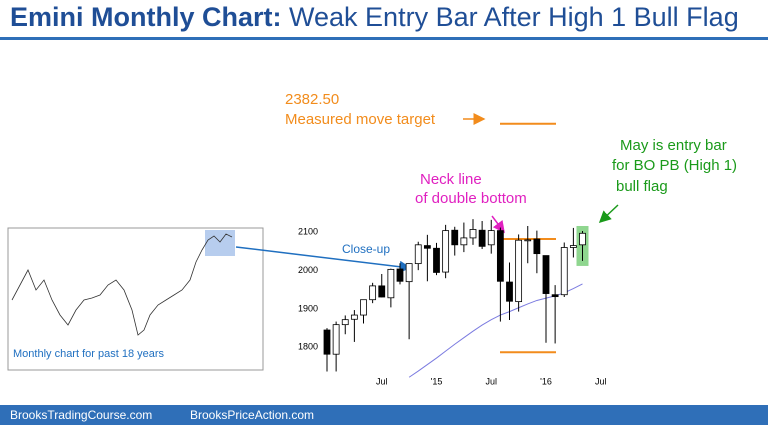 This screenshot has width=768, height=425. What do you see at coordinates (437, 381) in the screenshot?
I see `x-tick-label: '15` at bounding box center [437, 381].